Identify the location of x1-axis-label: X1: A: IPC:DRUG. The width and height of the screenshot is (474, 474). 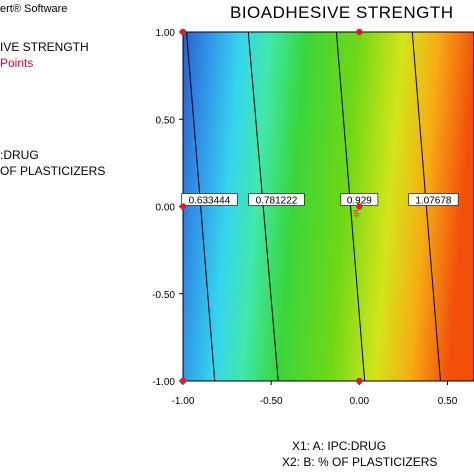
(339, 446).